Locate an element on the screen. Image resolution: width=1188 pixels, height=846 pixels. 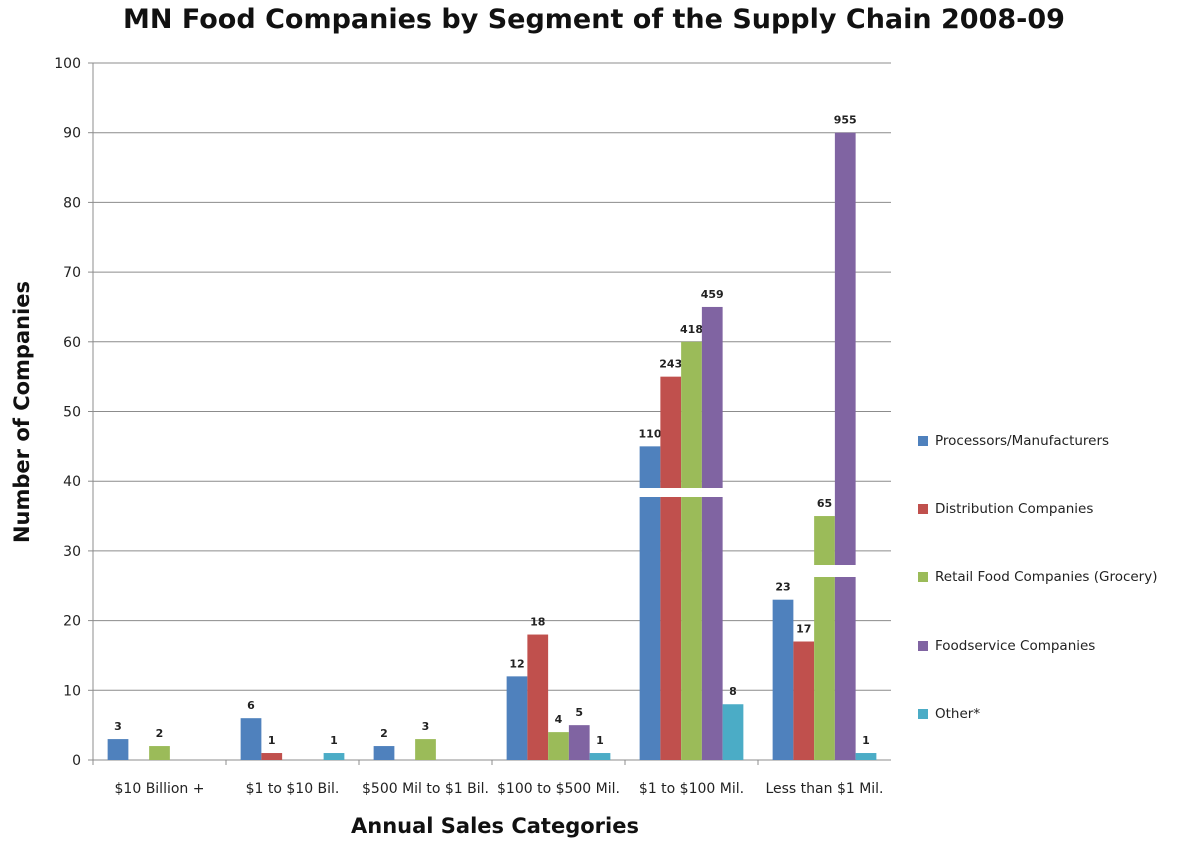
x-tick-label: $10 Billion + is located at coordinates (160, 789).